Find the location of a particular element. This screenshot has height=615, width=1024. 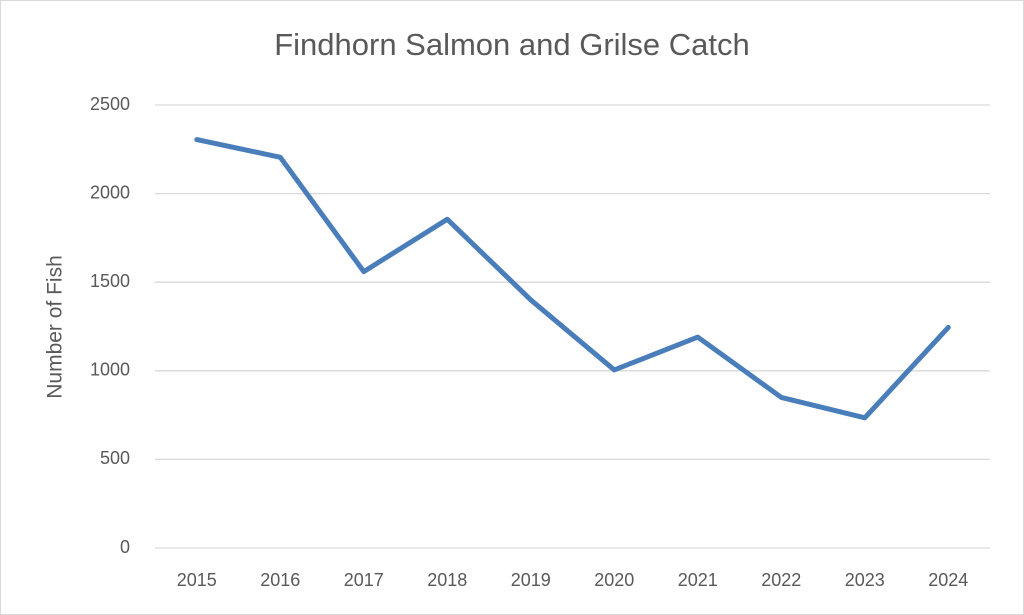

x-tick-label: 2016 is located at coordinates (280, 580).